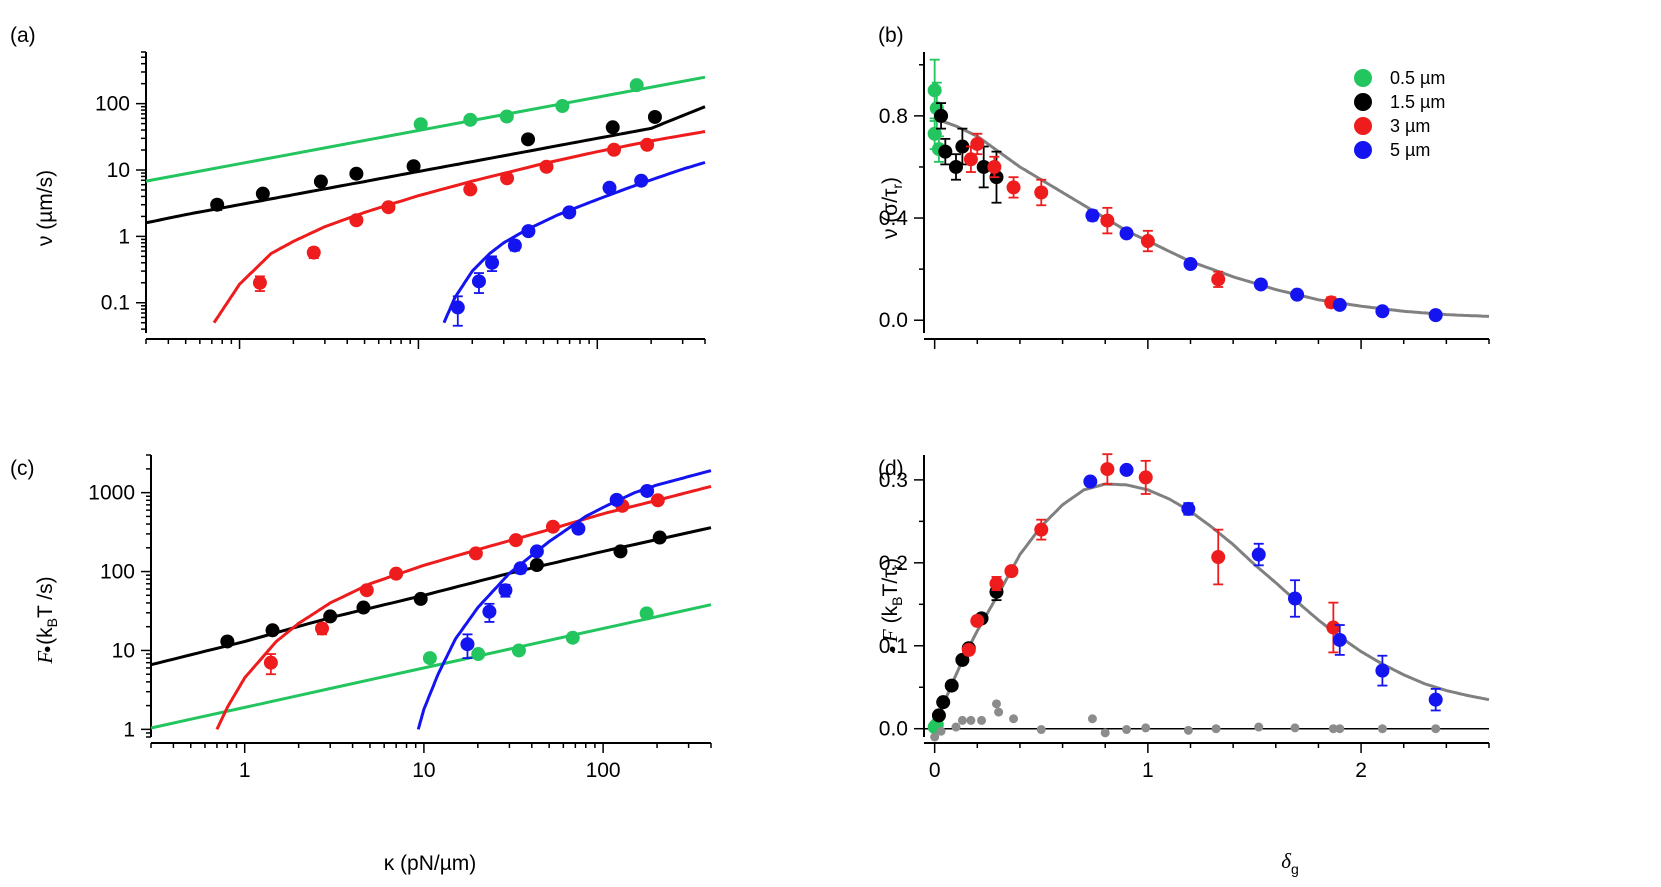  Describe the element at coordinates (1399, 114) in the screenshot. I see `panel-b-legend: 0.5 µm 1.5 µm 3 µm 5 µm` at that location.